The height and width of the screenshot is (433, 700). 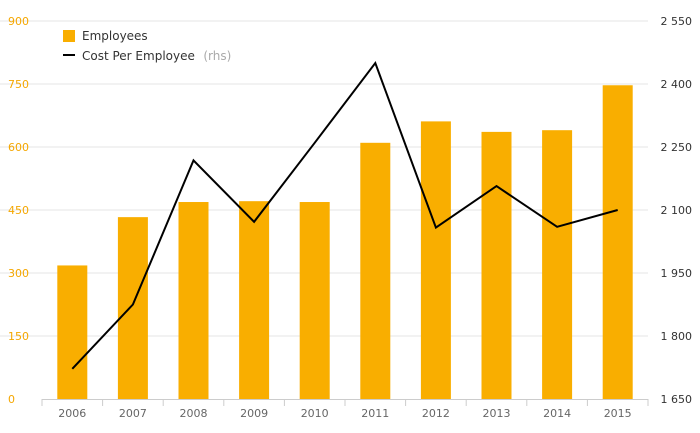 I want to click on left-axis-ticks: 0 150 300 450 600 750 900, so click(x=18, y=210).